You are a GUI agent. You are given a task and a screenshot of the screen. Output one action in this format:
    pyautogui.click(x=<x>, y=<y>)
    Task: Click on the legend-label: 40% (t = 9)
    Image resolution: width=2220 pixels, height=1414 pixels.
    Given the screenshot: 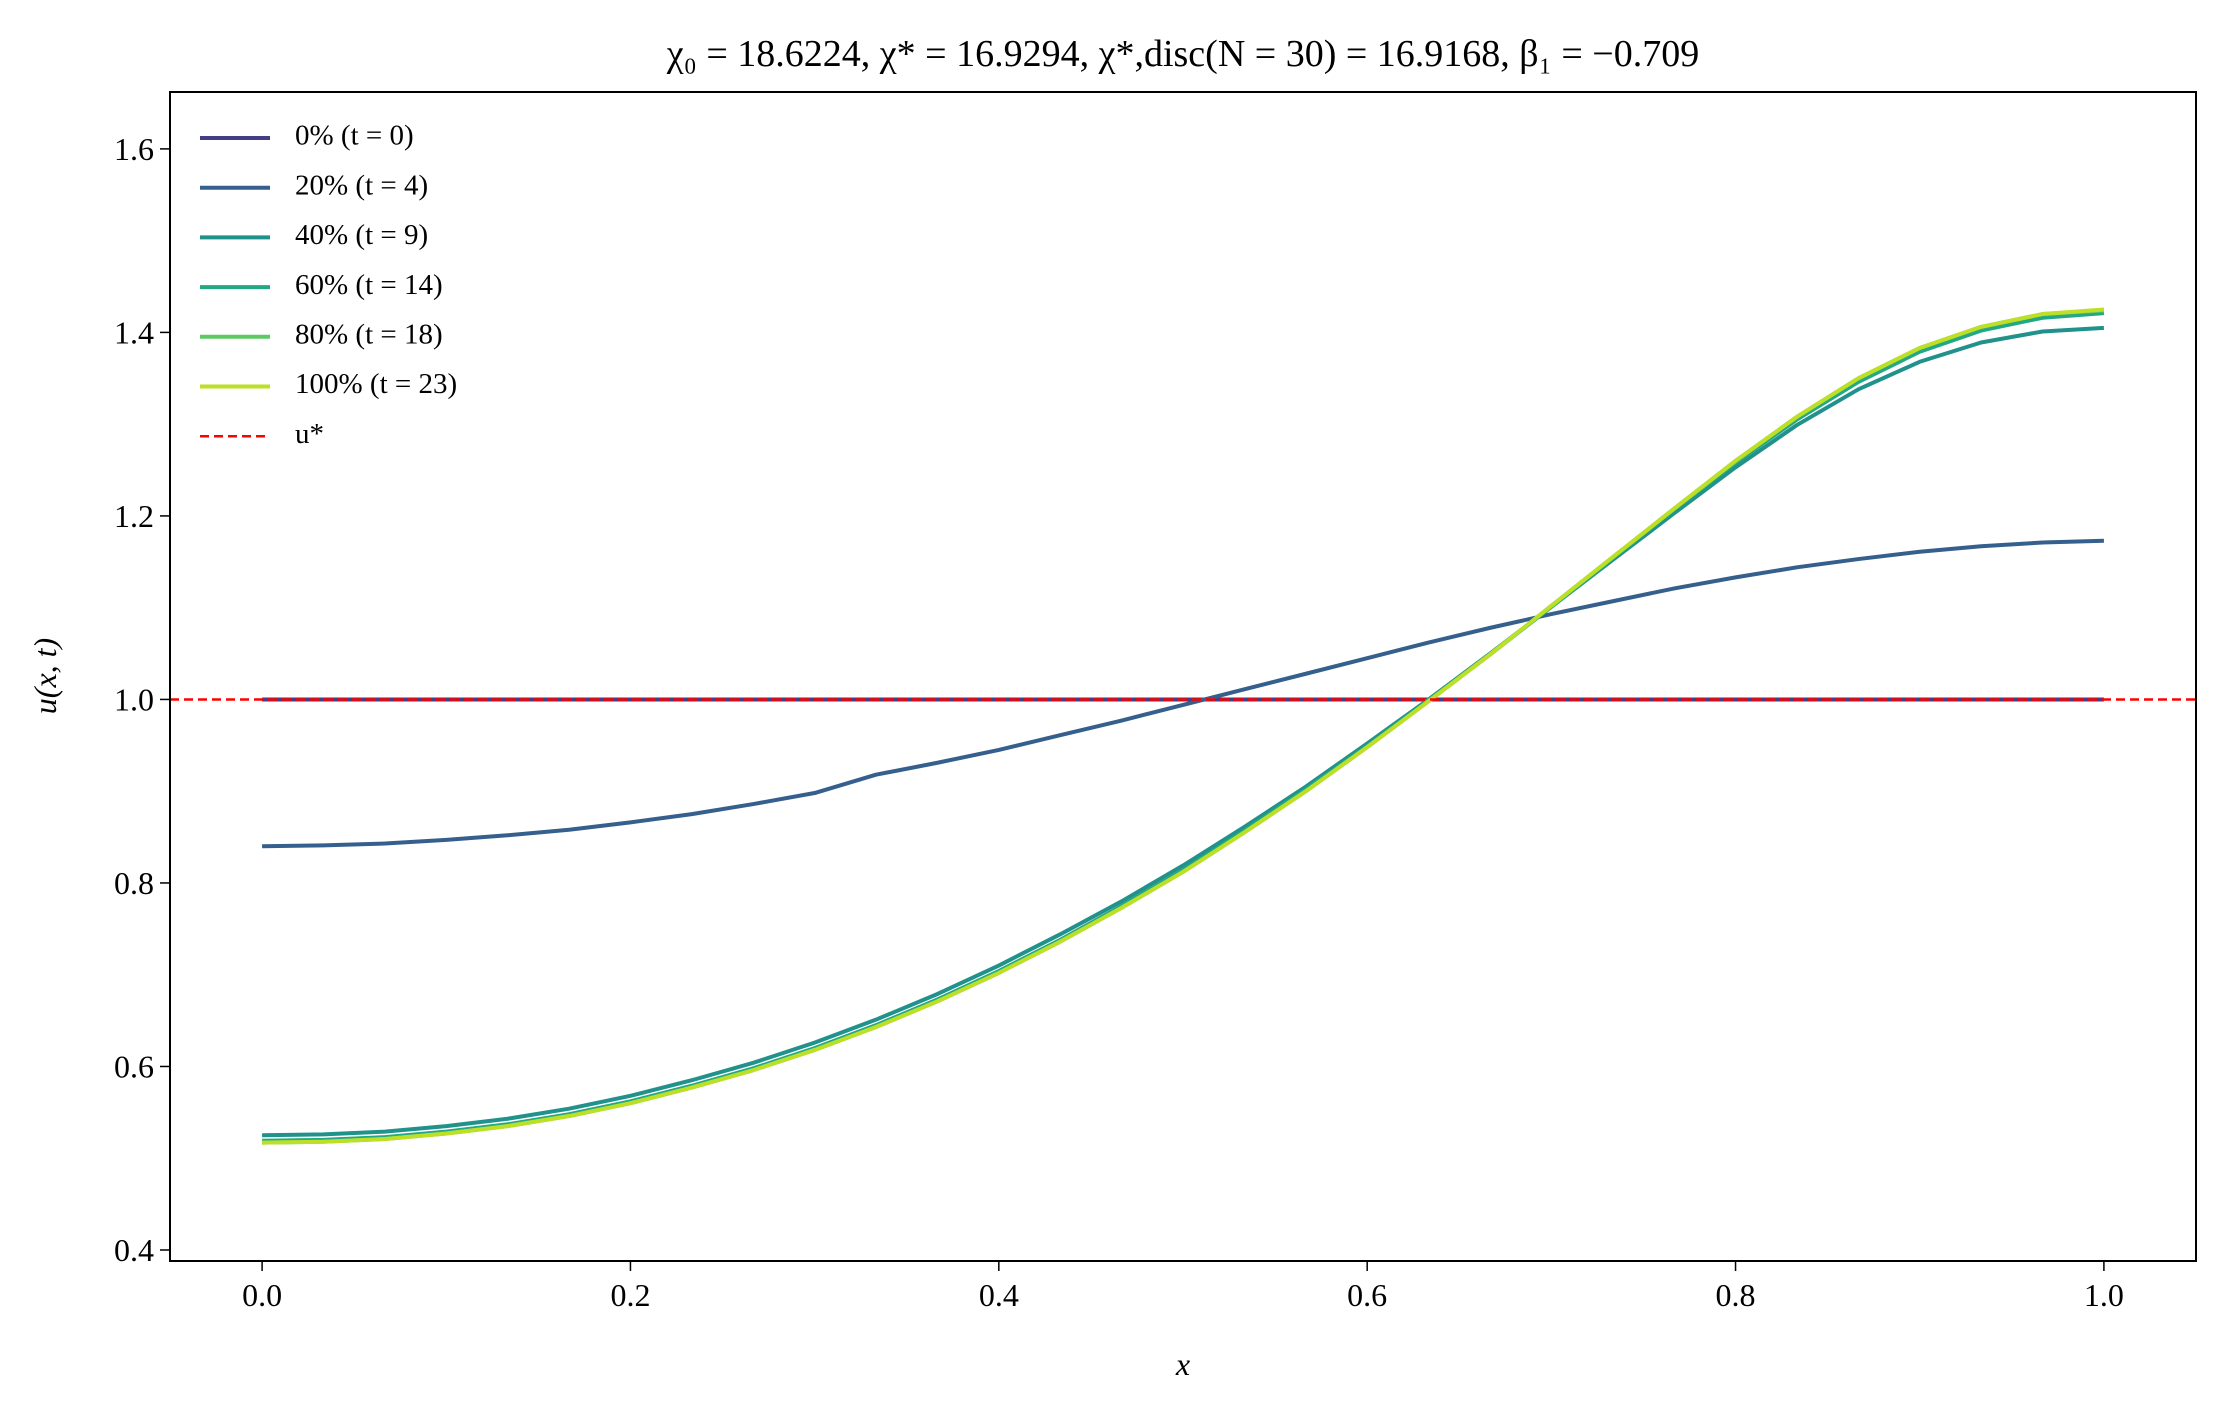 What is the action you would take?
    pyautogui.click(x=361, y=235)
    